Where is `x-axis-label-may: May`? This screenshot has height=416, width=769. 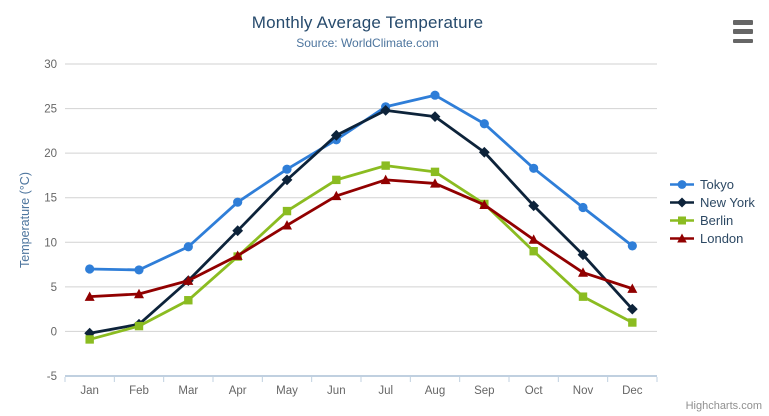
x-axis-label-may: May is located at coordinates (287, 391).